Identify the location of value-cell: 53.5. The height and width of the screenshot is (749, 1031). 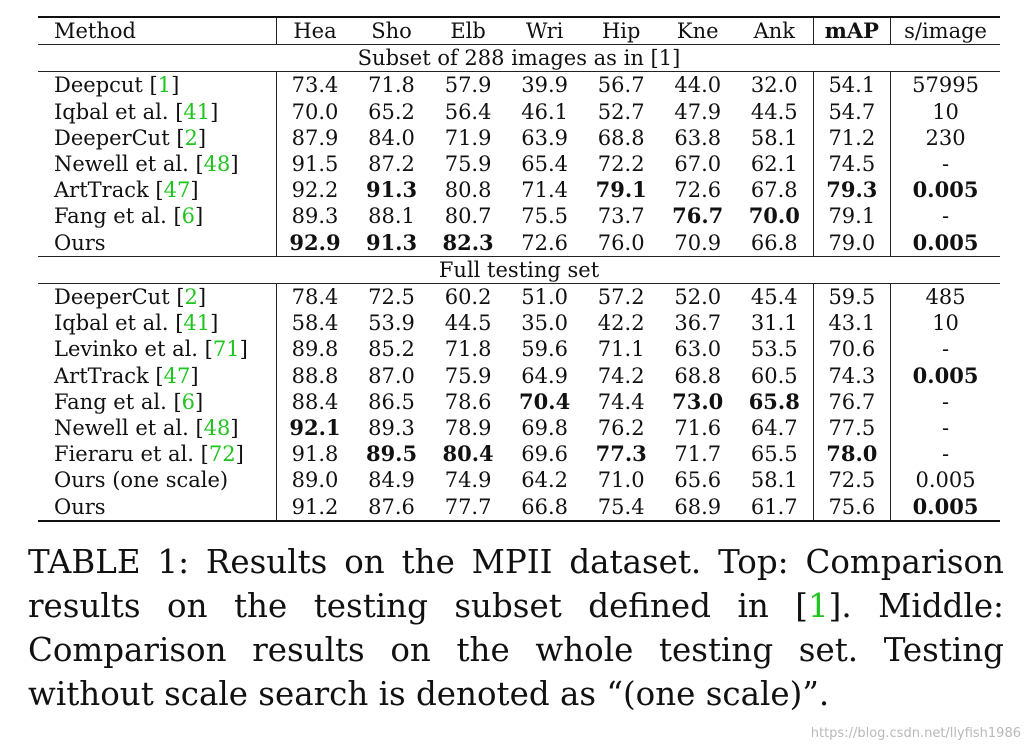
(774, 349).